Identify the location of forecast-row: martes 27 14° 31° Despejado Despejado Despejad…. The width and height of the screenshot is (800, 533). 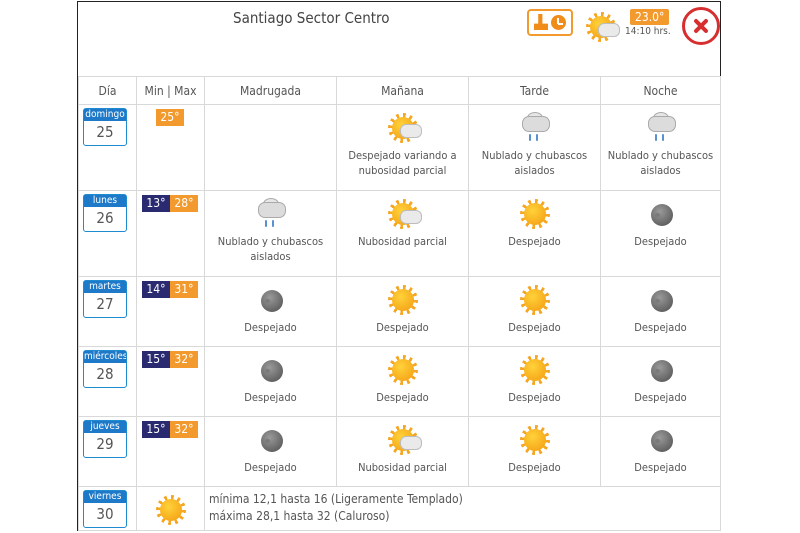
(399, 311).